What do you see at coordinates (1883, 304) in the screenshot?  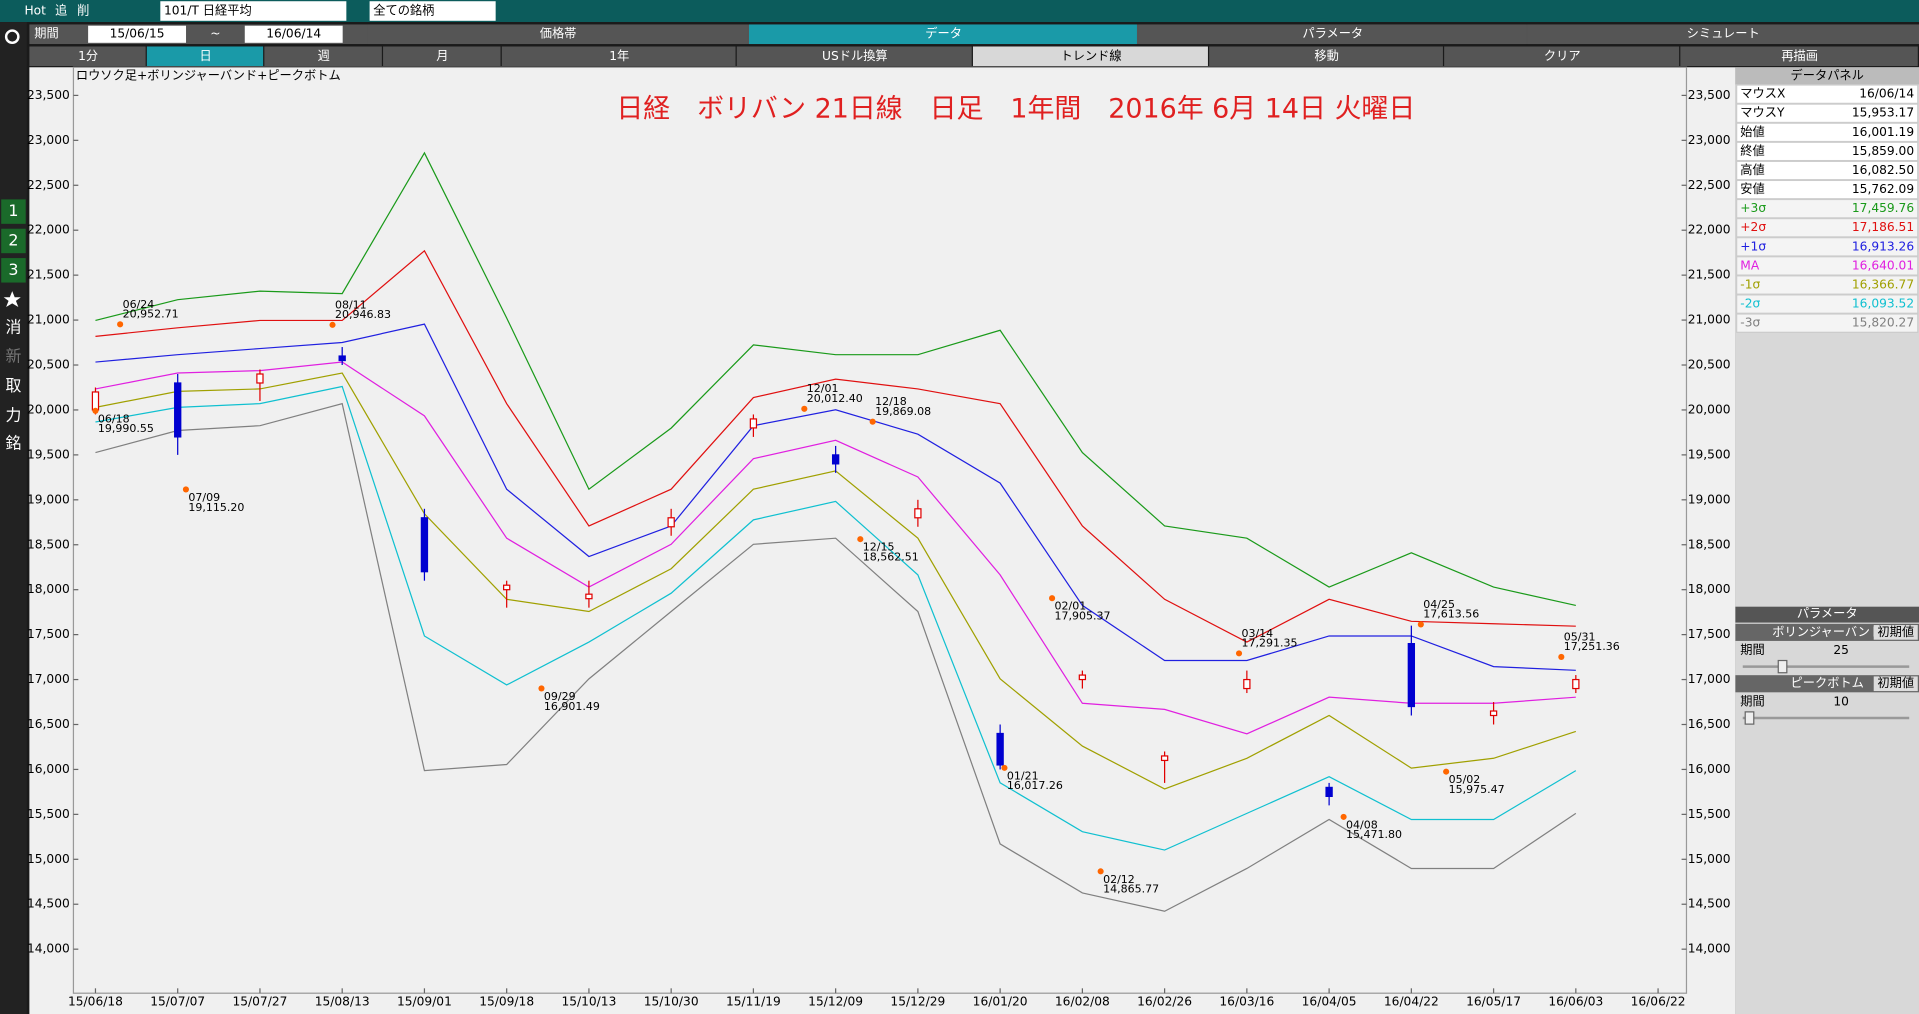 I see `panel-value: 16,093.52` at bounding box center [1883, 304].